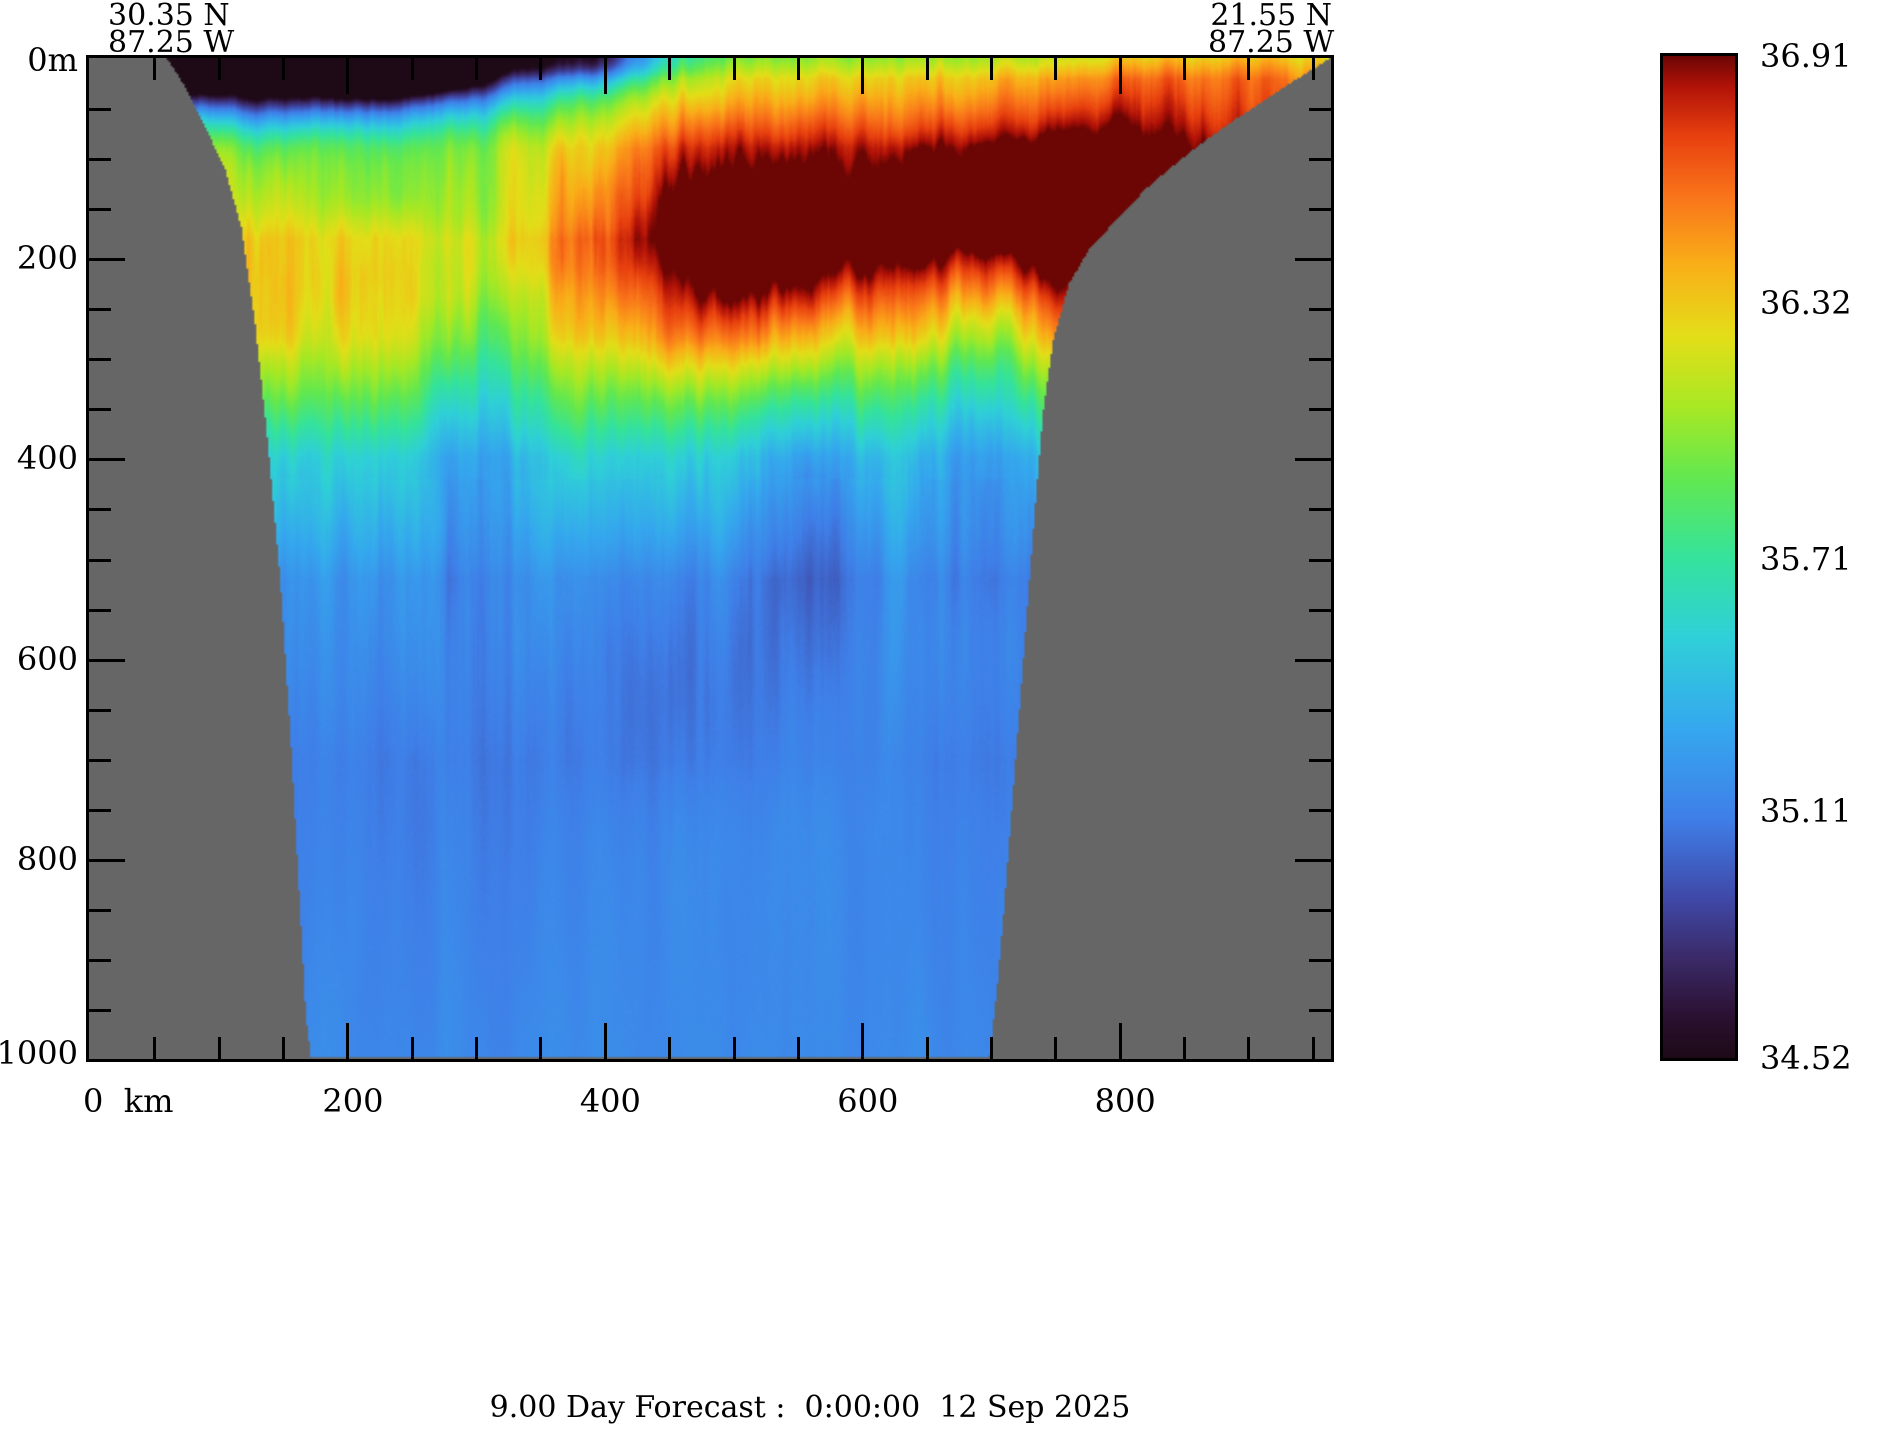  I want to click on depth-tick-1000: 1000, so click(39, 1053).